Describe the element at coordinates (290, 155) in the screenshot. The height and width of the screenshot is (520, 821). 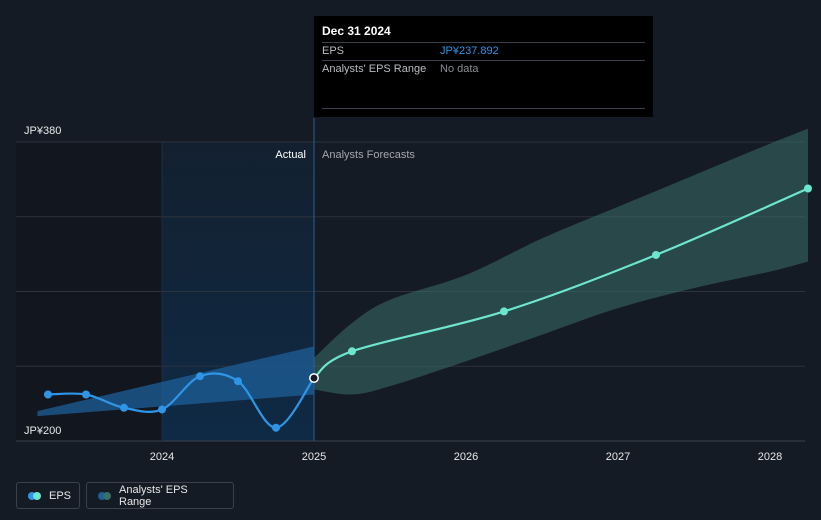
I see `actual-region-label: Actual` at that location.